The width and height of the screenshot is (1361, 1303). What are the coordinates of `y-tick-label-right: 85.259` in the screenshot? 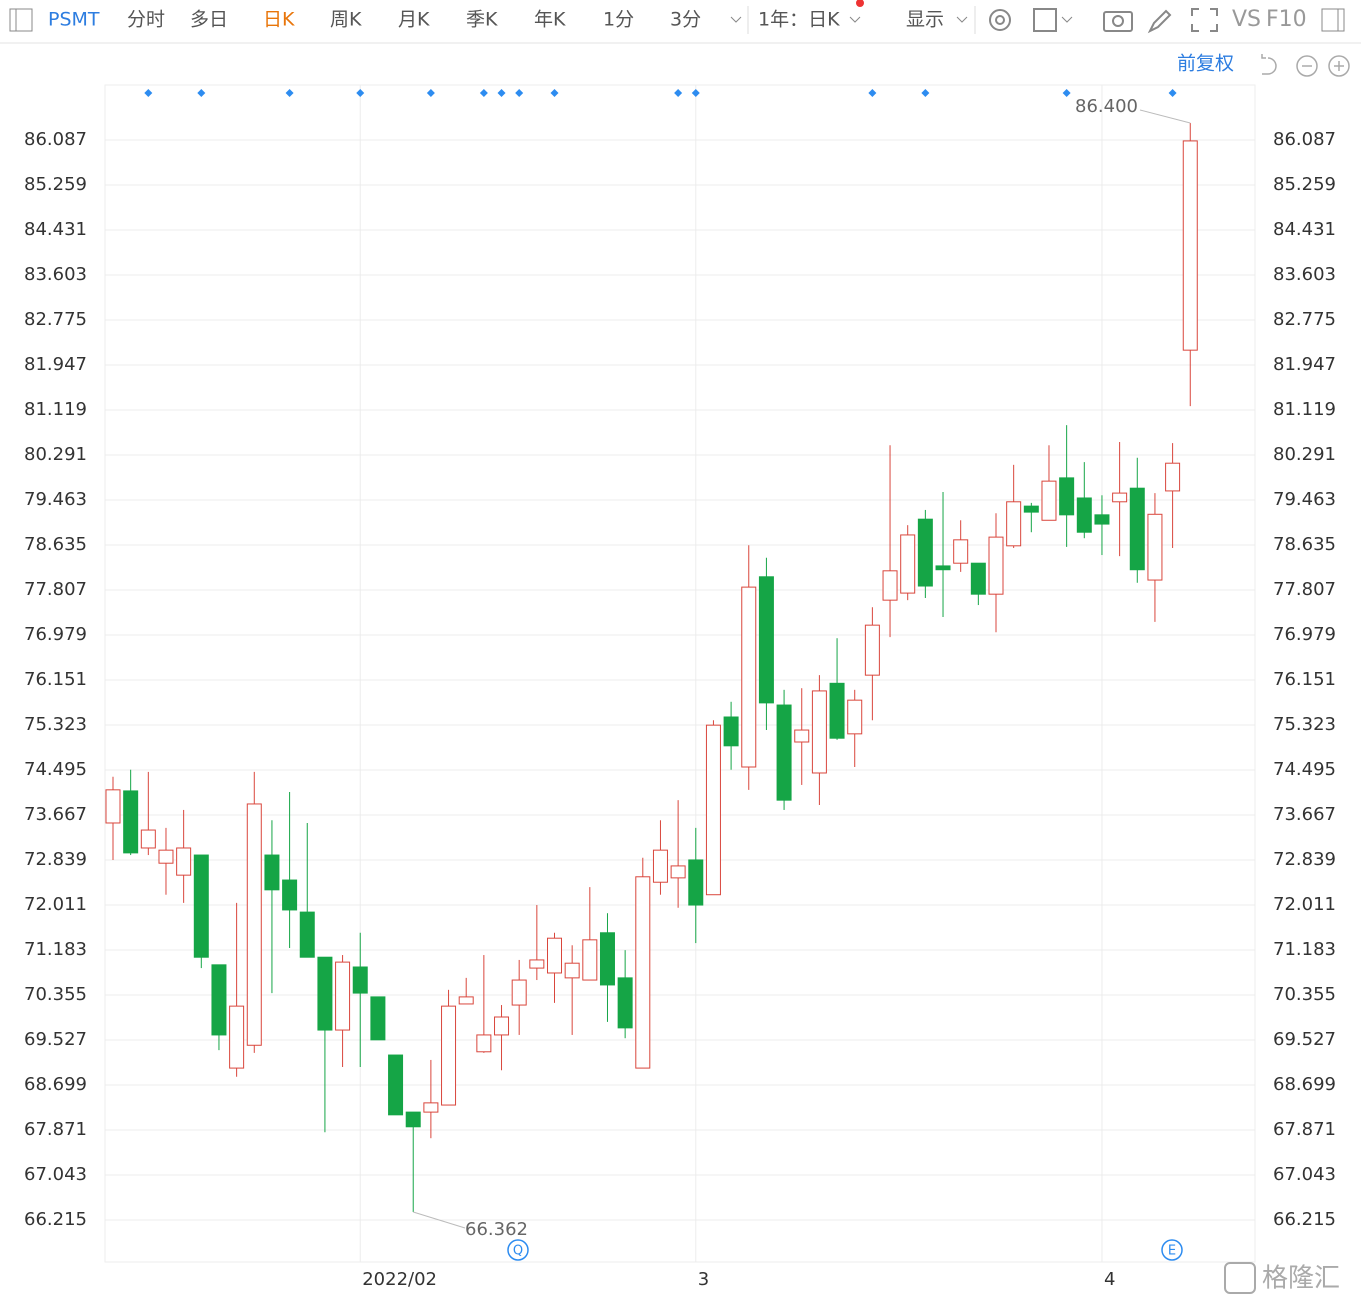 It's located at (1304, 184).